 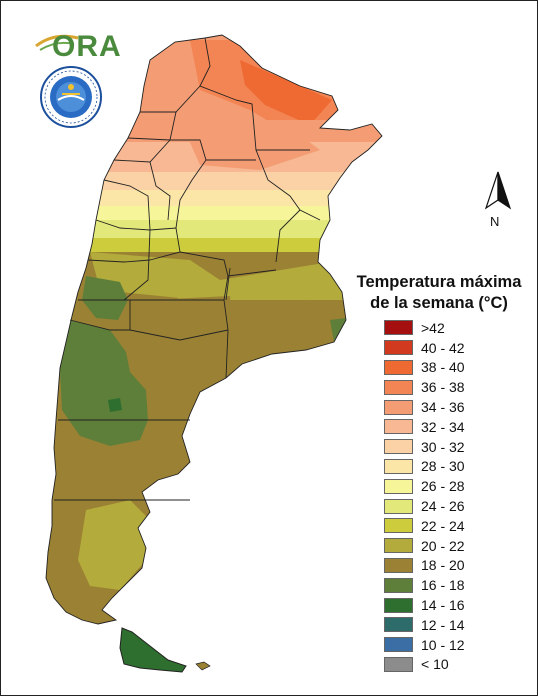 I want to click on legend-item: 18 - 20, so click(x=444, y=566).